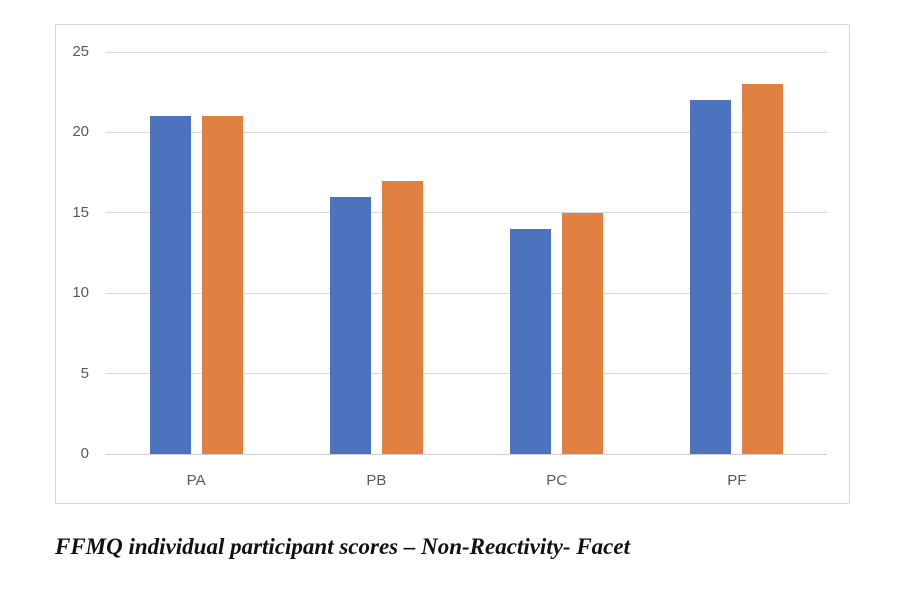 The height and width of the screenshot is (594, 915). Describe the element at coordinates (531, 341) in the screenshot. I see `bar-blue-series-PC` at that location.